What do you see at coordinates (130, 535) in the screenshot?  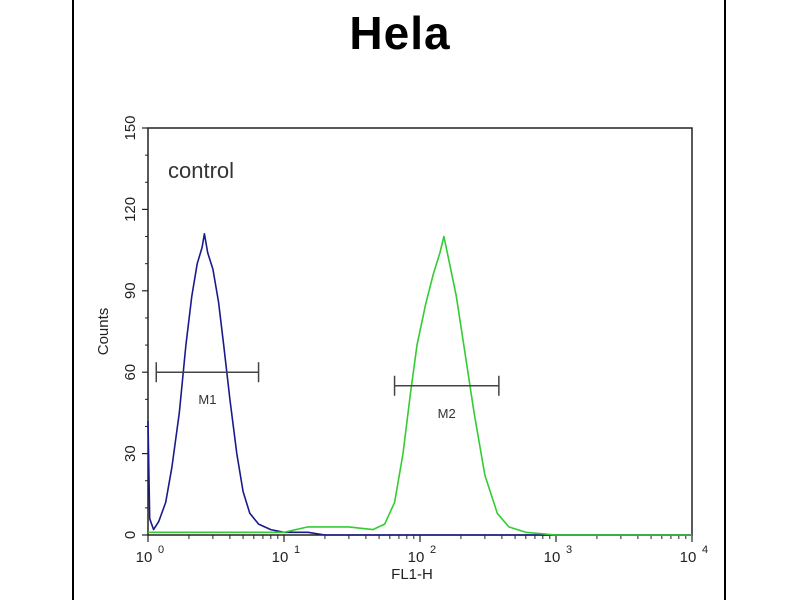 I see `y-tick-label: 0` at bounding box center [130, 535].